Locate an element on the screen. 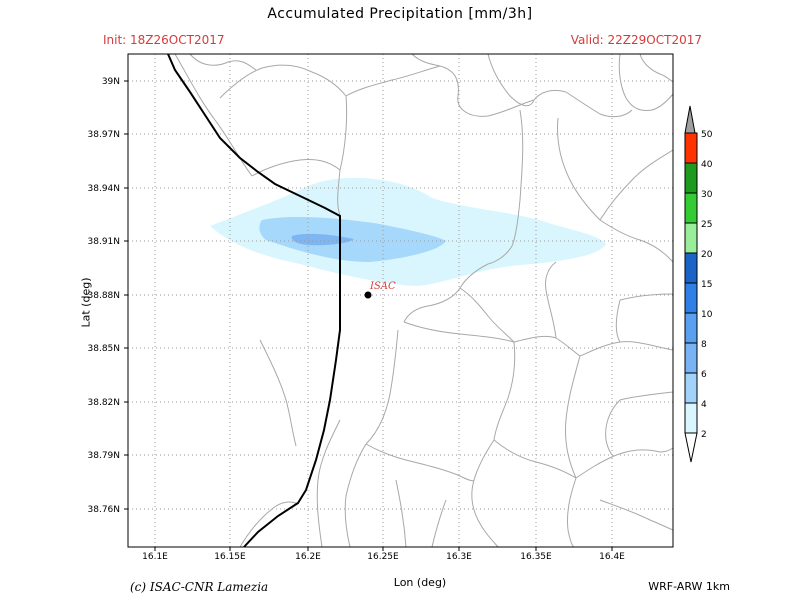  colorbar-label: 15 is located at coordinates (706, 285).